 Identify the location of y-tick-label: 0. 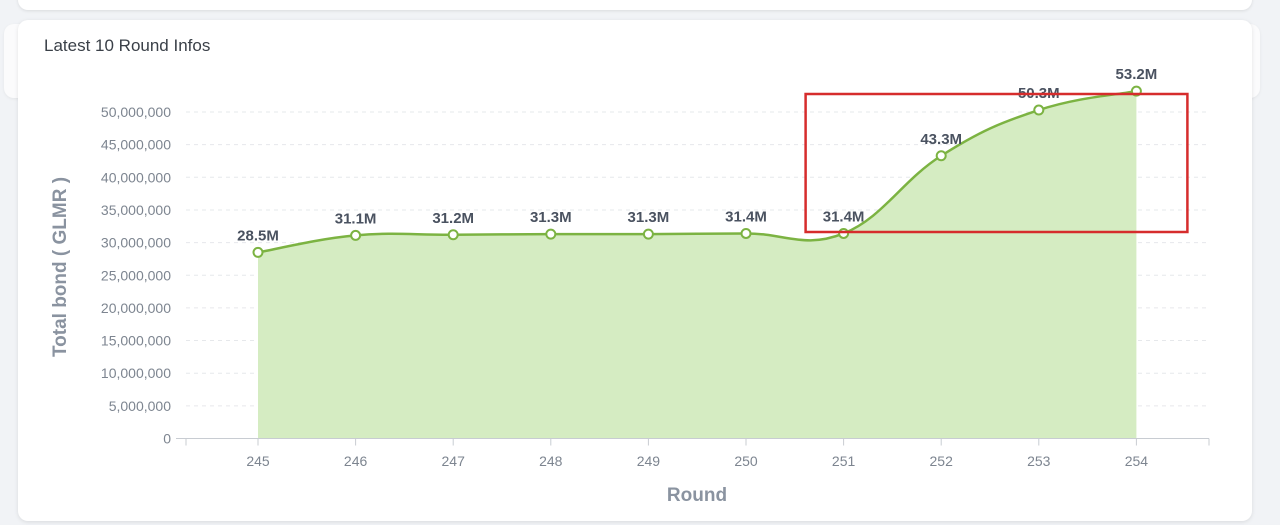
(167, 439).